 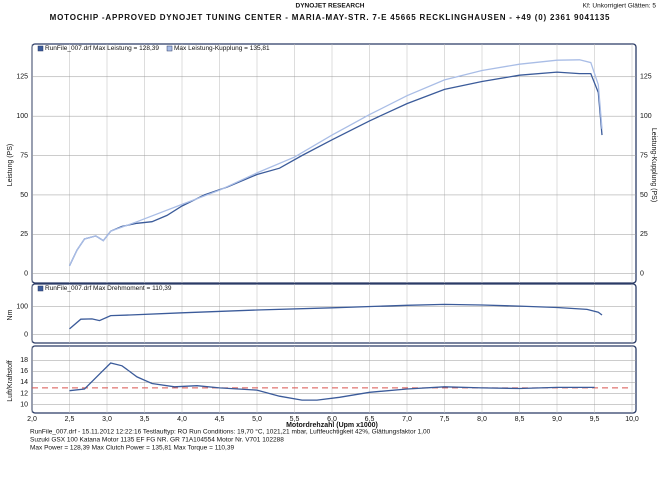 What do you see at coordinates (10, 381) in the screenshot?
I see `y-axis-label: Luft/Kraftstoff` at bounding box center [10, 381].